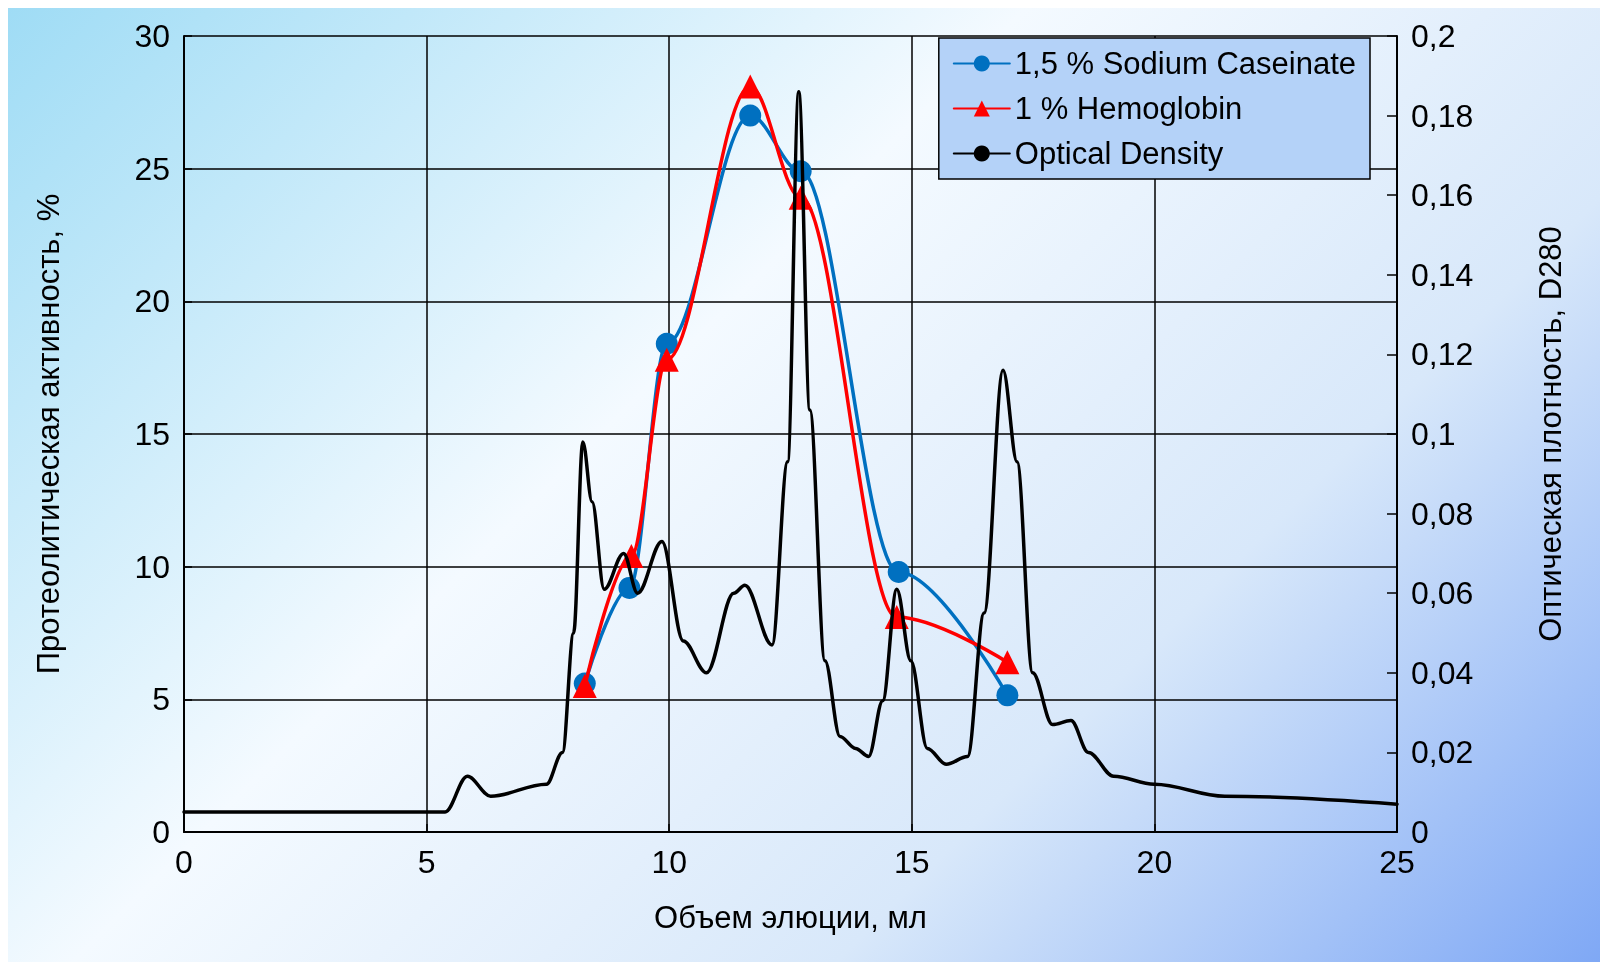 This screenshot has height=970, width=1608. Describe the element at coordinates (1442, 115) in the screenshot. I see `y2-tick-label: 0,18` at that location.